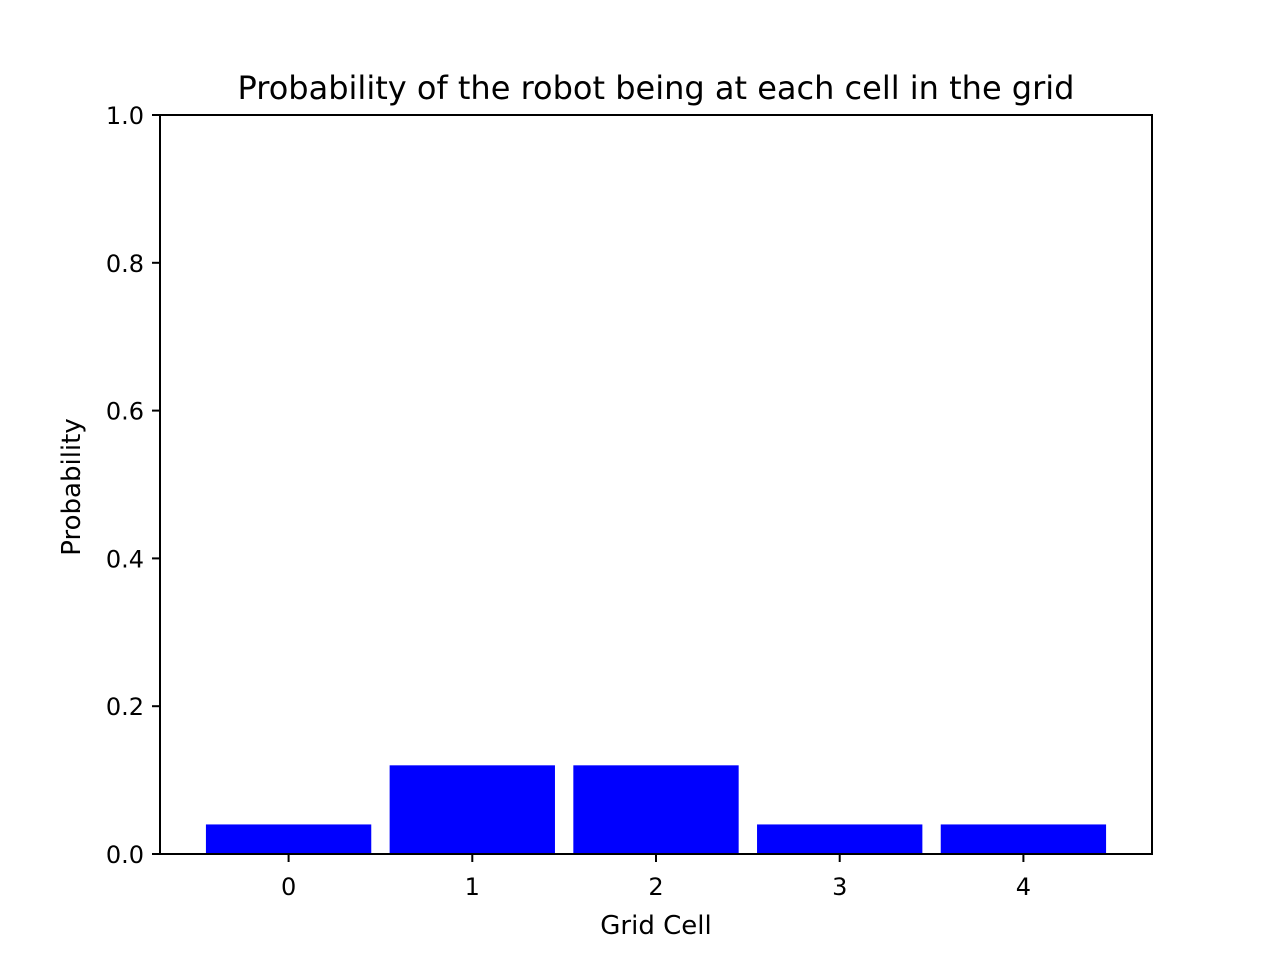  I want to click on y-tick-label: 0.0, so click(125, 855).